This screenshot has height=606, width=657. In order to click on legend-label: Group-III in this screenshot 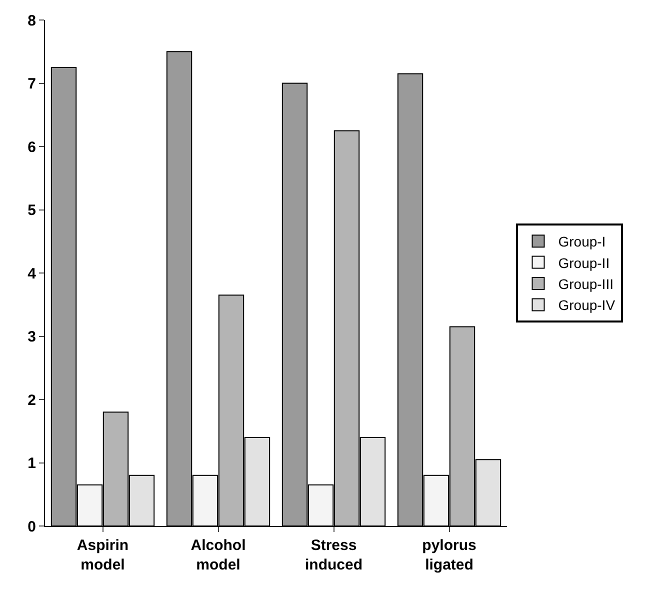, I will do `click(586, 284)`.